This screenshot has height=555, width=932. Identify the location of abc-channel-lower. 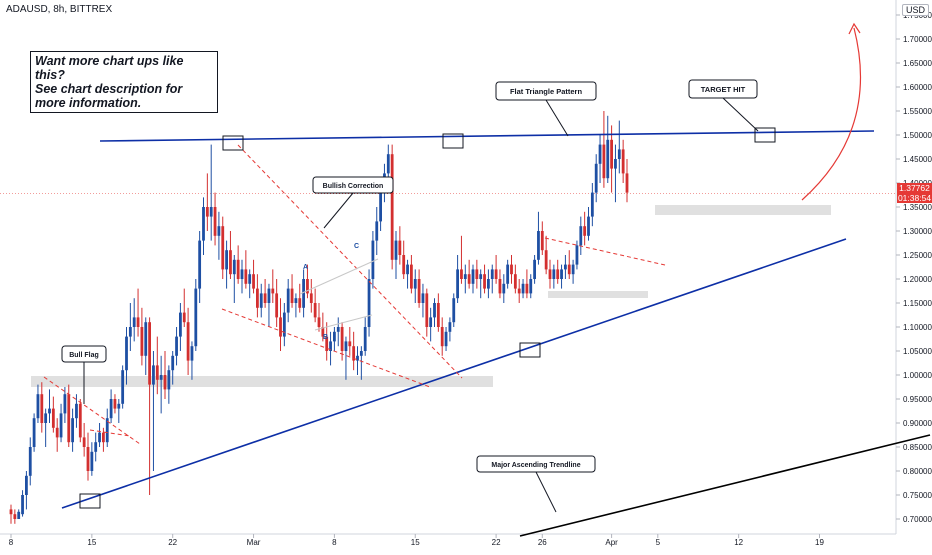
(343, 322).